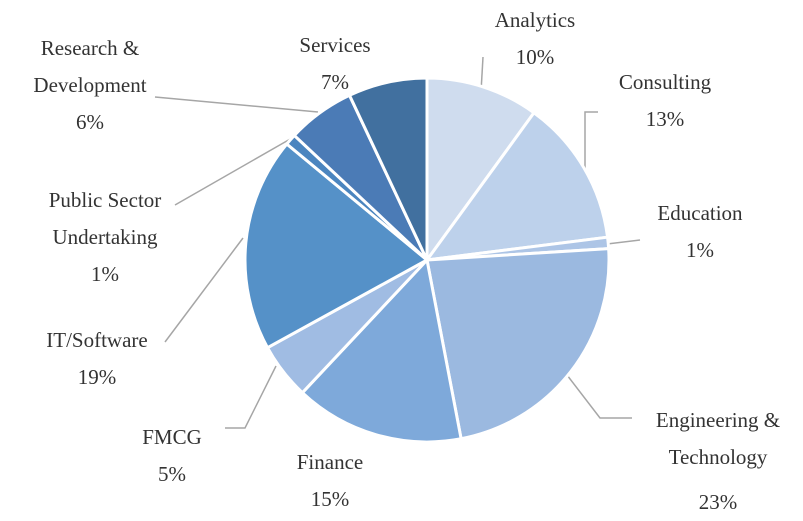 The width and height of the screenshot is (803, 521). I want to click on value-label: 13%, so click(665, 119).